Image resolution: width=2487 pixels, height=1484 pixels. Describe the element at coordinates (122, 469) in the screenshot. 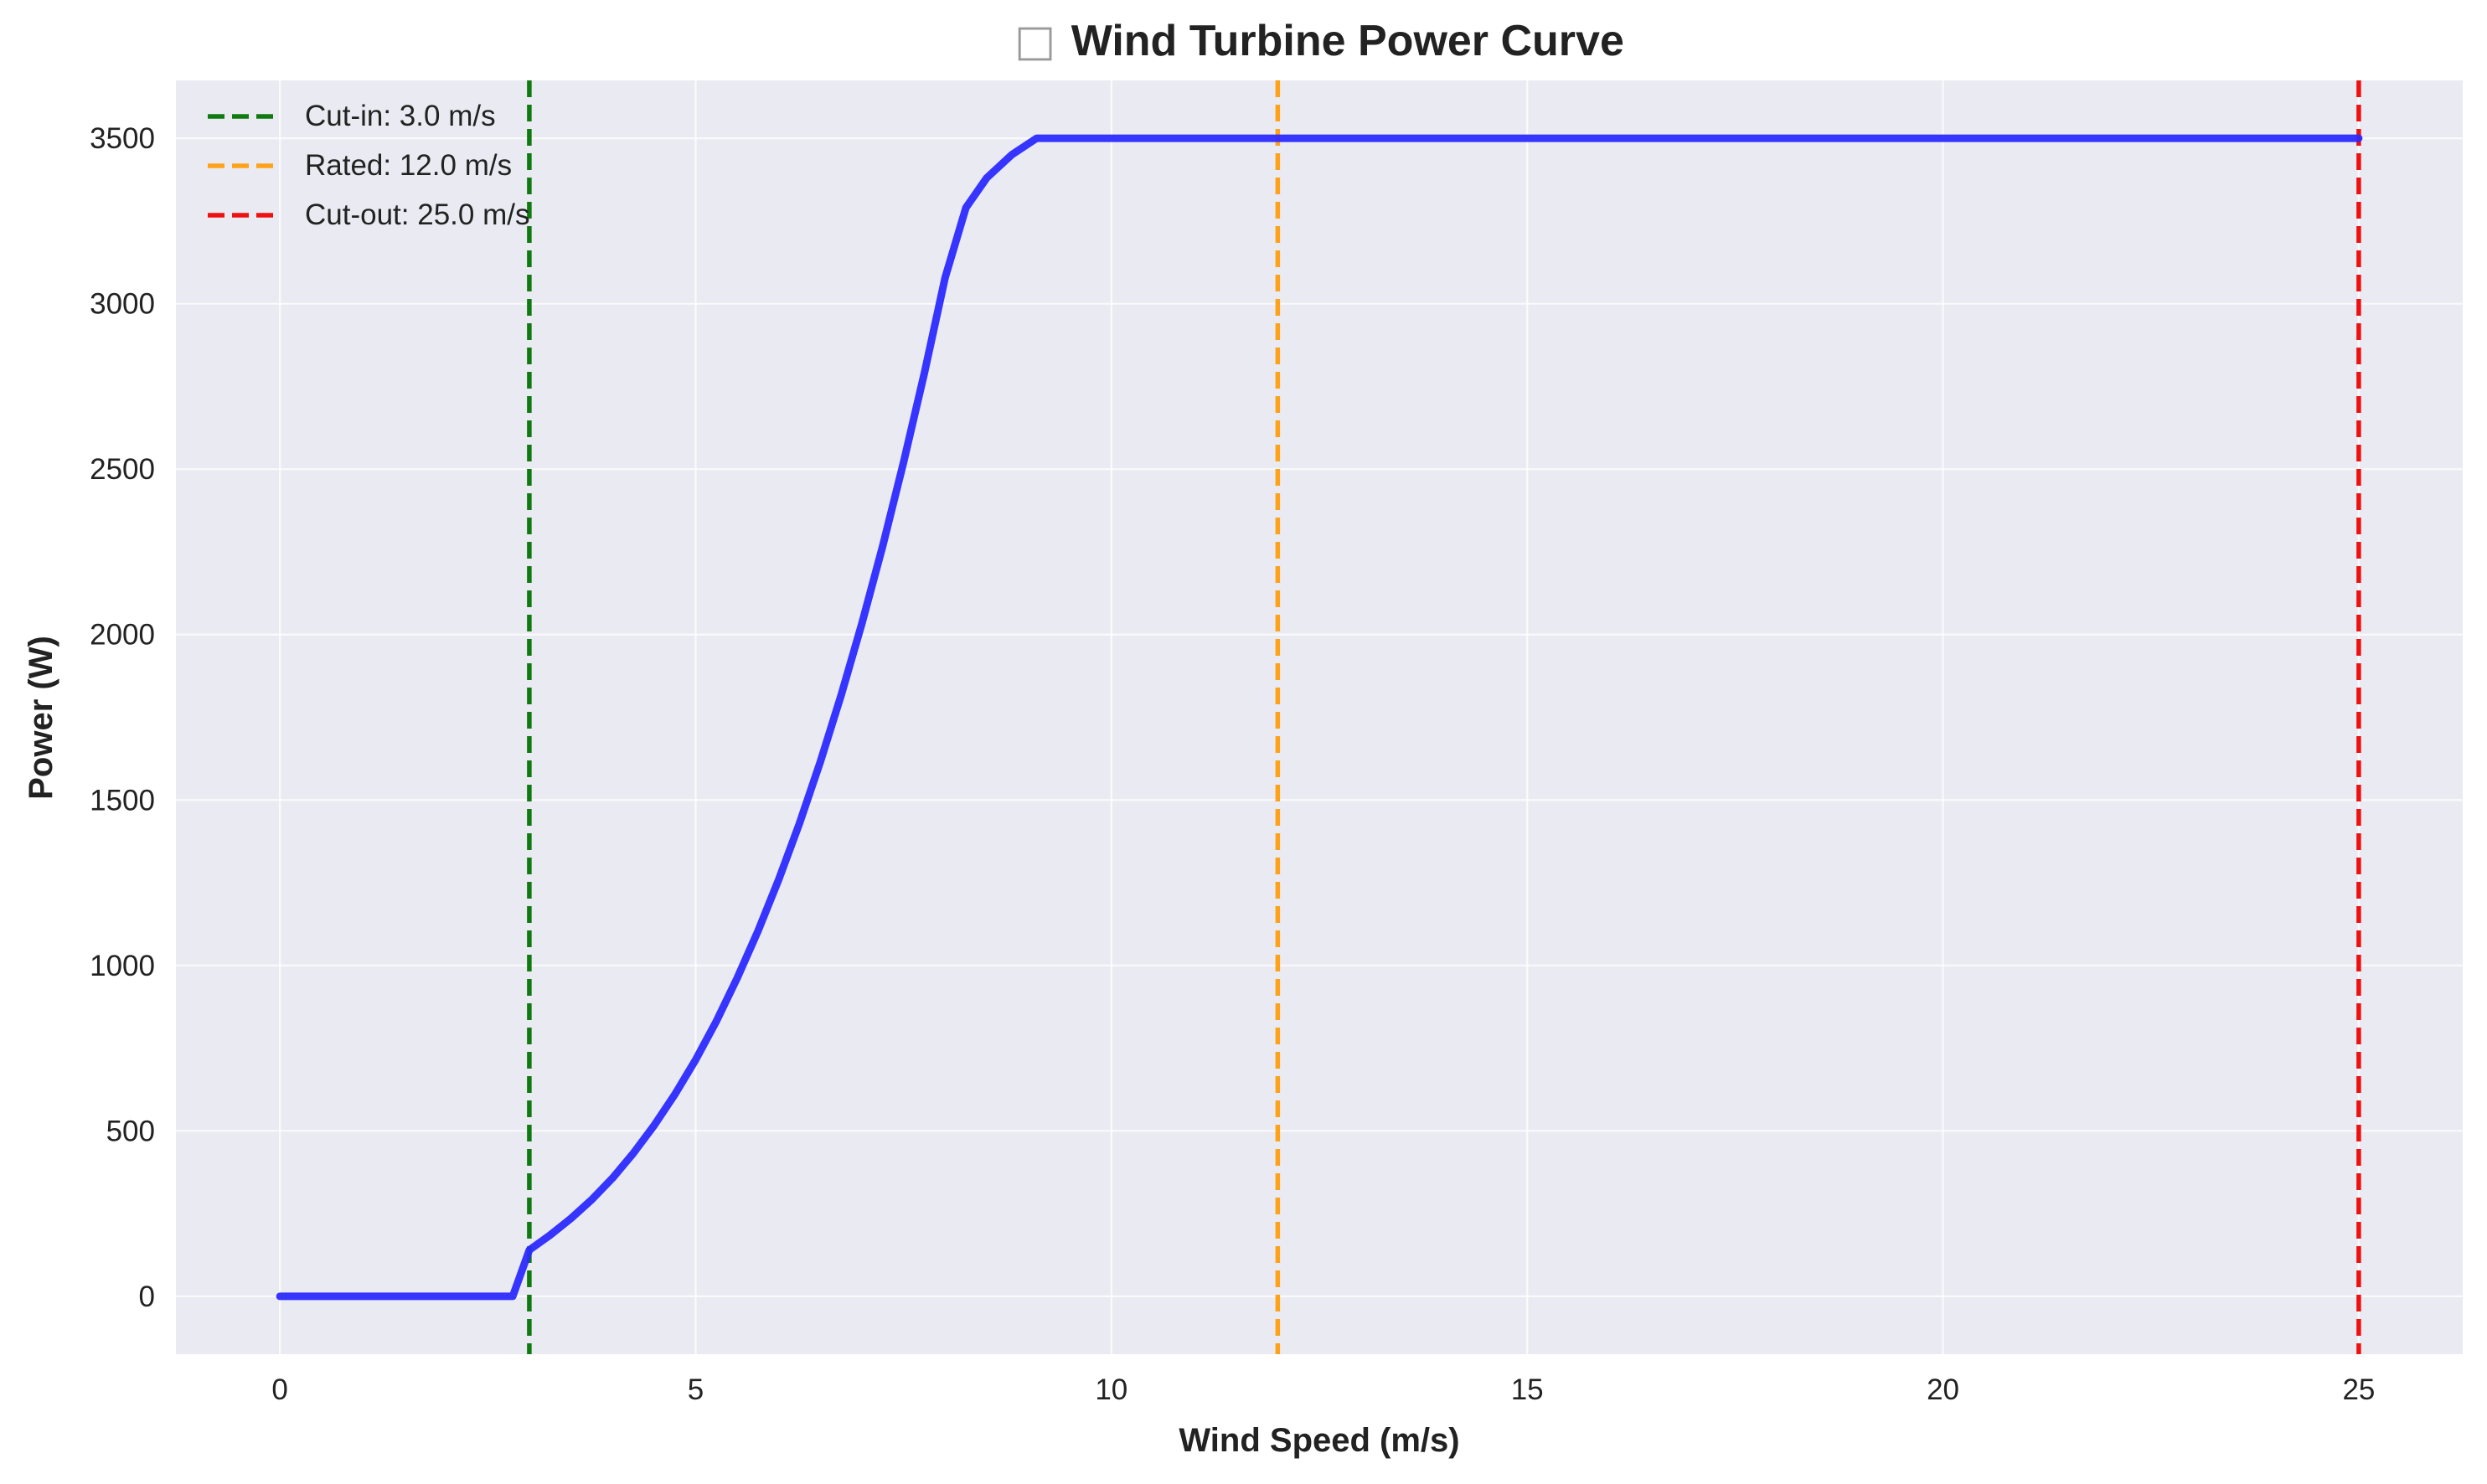

I see `y-tick-label: 2500` at that location.